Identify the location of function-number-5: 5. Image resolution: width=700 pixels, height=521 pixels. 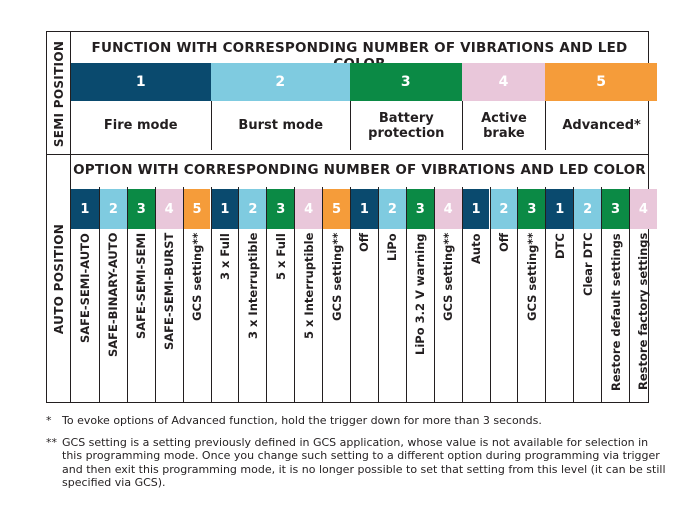
(601, 82).